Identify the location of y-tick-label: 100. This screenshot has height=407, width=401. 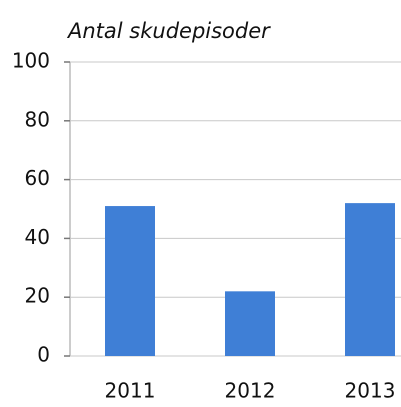
(31, 61).